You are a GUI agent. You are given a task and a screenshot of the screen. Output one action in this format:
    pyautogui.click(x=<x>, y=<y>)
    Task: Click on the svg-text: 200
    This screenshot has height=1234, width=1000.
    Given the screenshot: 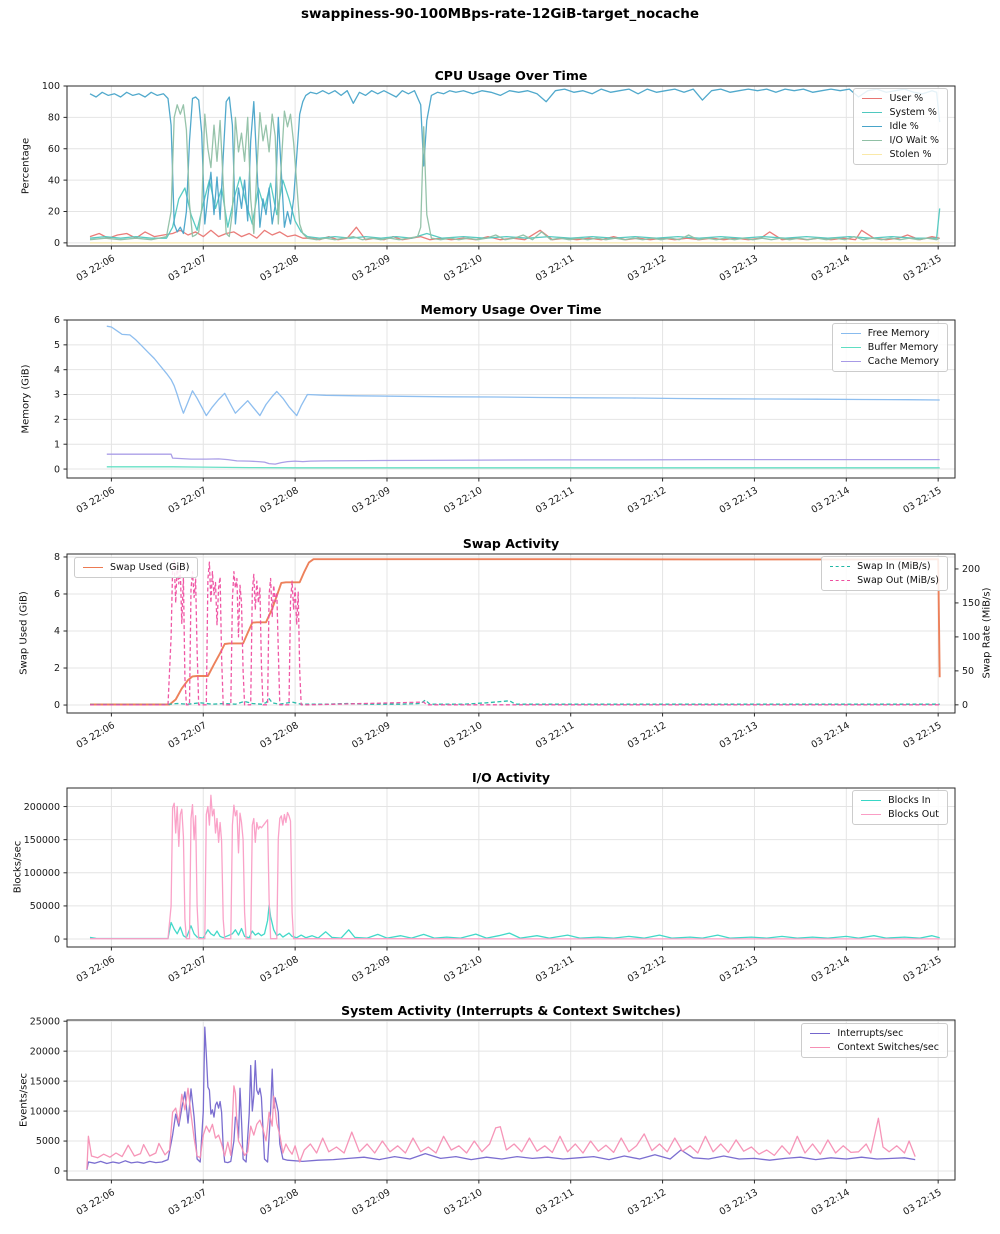 What is the action you would take?
    pyautogui.click(x=971, y=569)
    